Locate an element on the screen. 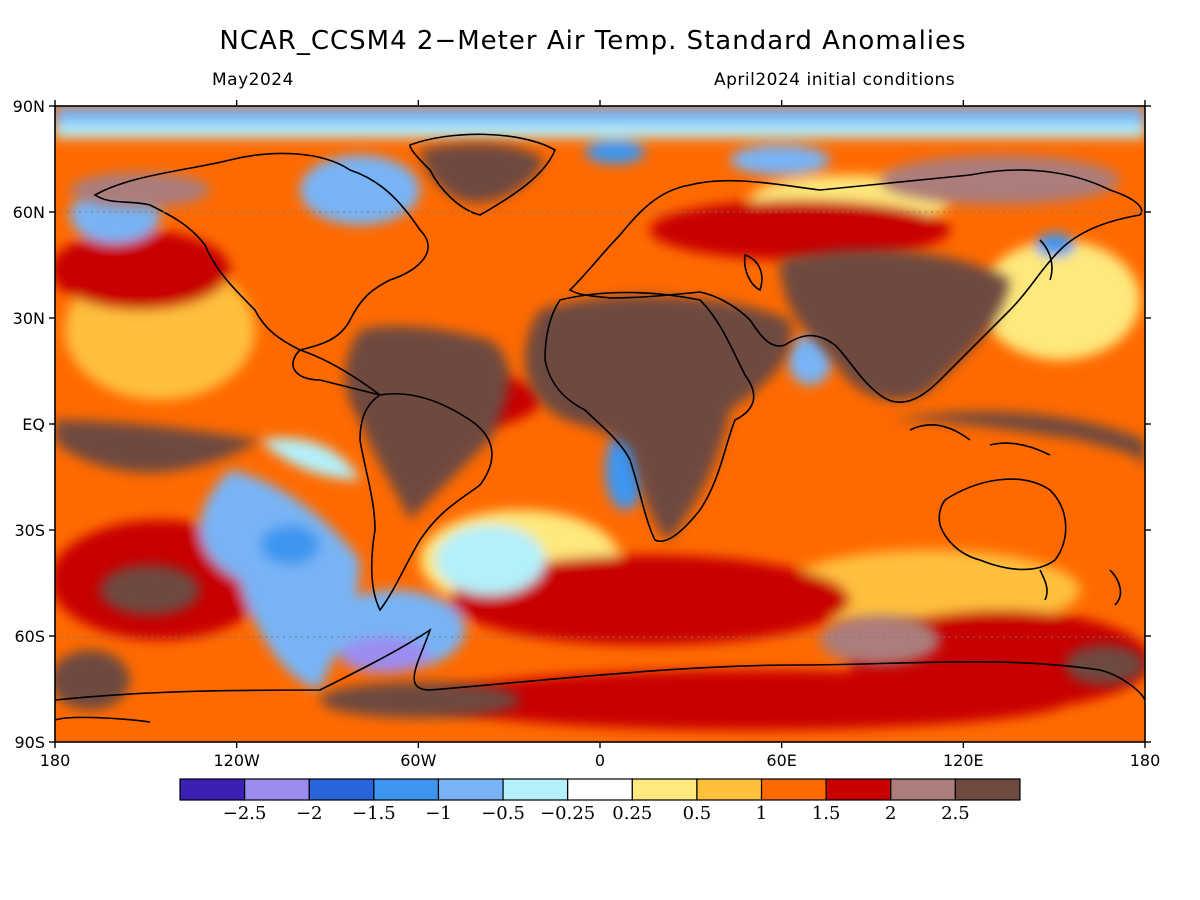 The height and width of the screenshot is (900, 1200). colorbar-tick-label: −0.25 is located at coordinates (567, 813).